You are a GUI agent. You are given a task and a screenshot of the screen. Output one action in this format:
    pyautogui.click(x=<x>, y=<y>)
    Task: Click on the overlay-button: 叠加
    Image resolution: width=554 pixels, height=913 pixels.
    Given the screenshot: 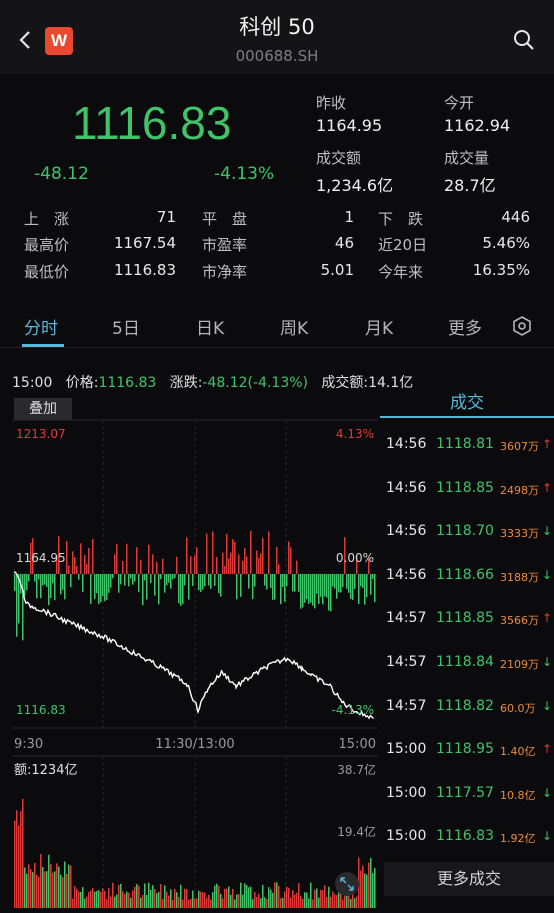 What is the action you would take?
    pyautogui.click(x=43, y=409)
    